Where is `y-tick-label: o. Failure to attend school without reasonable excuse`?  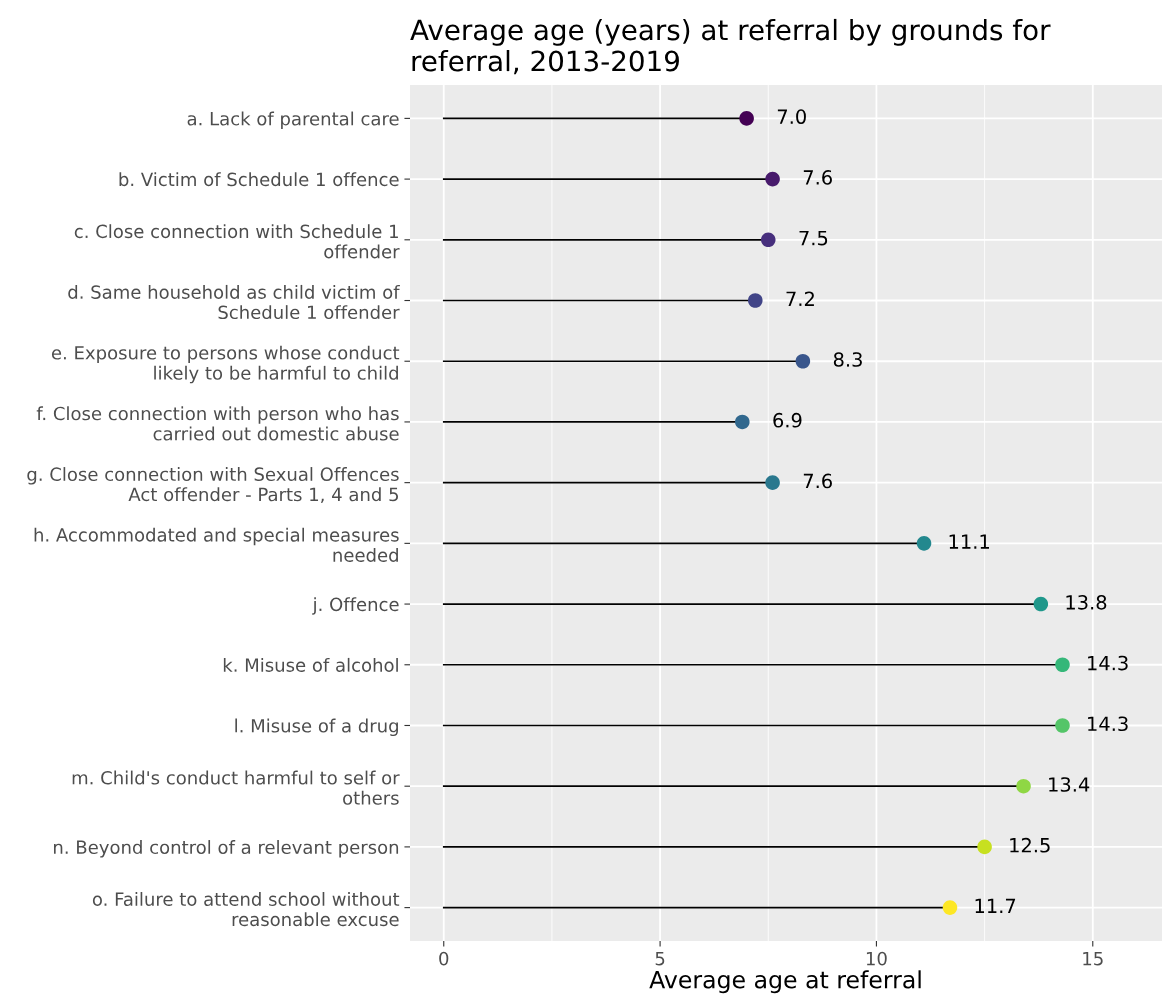
y-tick-label: o. Failure to attend school without reasonable excuse is located at coordinates (246, 909).